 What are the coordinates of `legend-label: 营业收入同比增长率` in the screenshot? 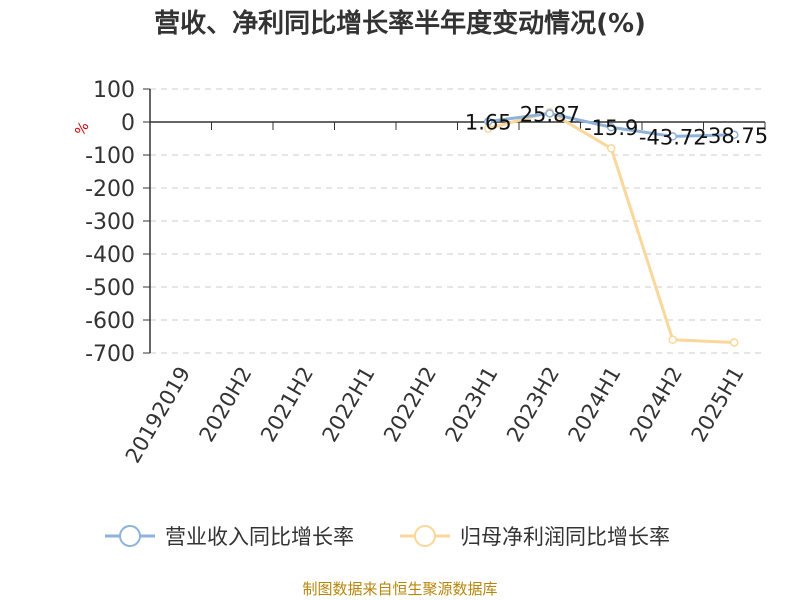 It's located at (259, 537).